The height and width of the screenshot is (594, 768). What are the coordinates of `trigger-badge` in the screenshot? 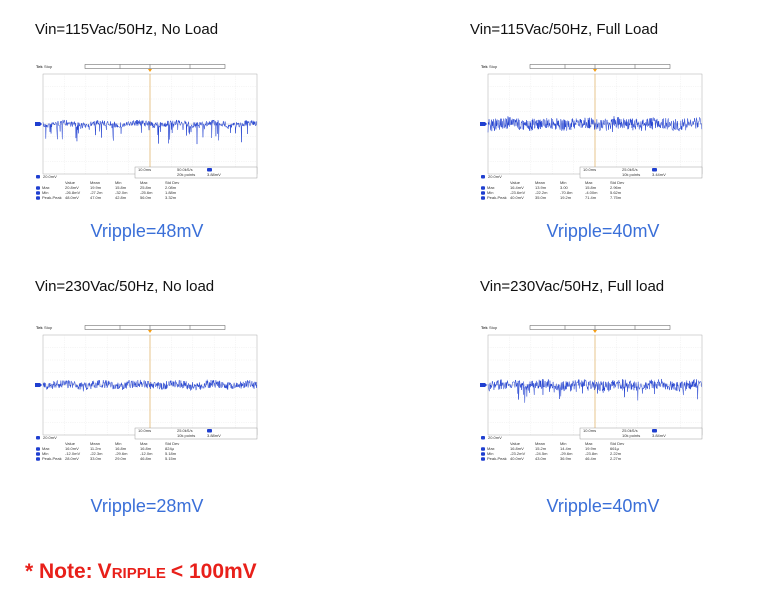 It's located at (654, 170).